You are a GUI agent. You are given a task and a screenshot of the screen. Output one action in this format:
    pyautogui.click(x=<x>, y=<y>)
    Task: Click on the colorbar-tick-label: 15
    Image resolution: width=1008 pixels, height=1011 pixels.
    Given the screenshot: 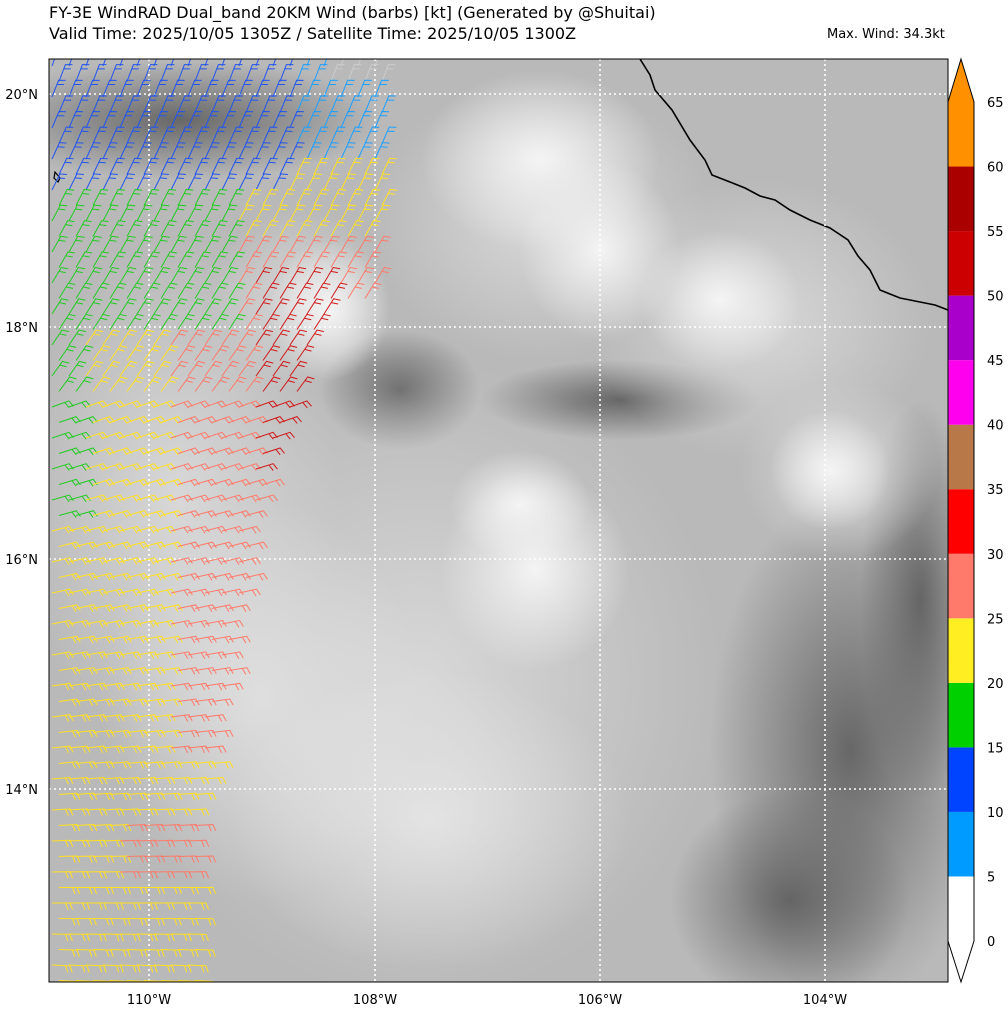 What is the action you would take?
    pyautogui.click(x=995, y=748)
    